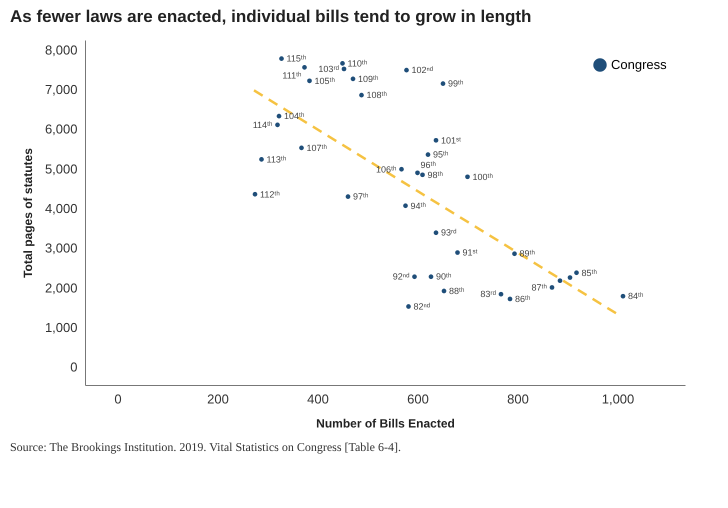 The image size is (728, 508). I want to click on annotation: 107ᵗʰ, so click(317, 147).